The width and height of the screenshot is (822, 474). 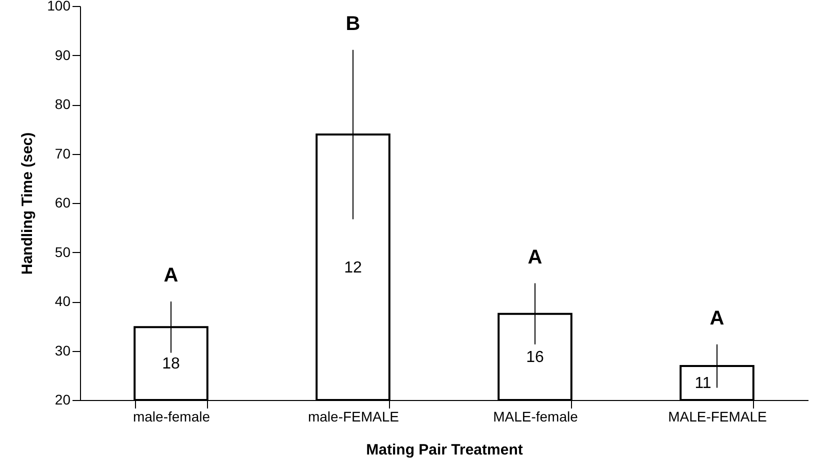 I want to click on x-tick-label: MALE-FEMALE, so click(x=717, y=416).